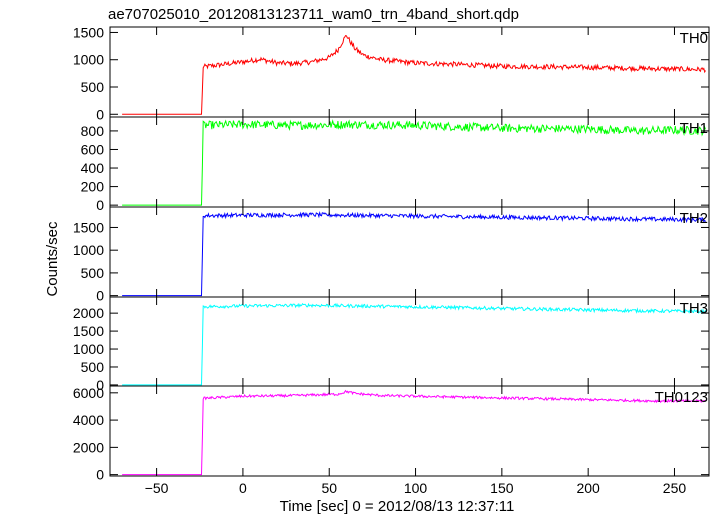 The image size is (717, 516). I want to click on series-line-th0, so click(414, 75).